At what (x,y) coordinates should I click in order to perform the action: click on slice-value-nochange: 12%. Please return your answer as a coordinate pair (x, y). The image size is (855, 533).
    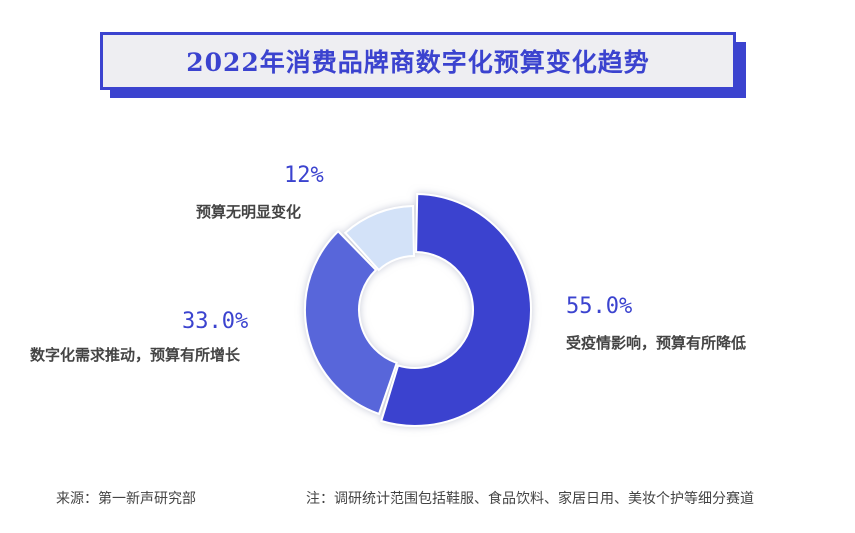
    Looking at the image, I should click on (304, 175).